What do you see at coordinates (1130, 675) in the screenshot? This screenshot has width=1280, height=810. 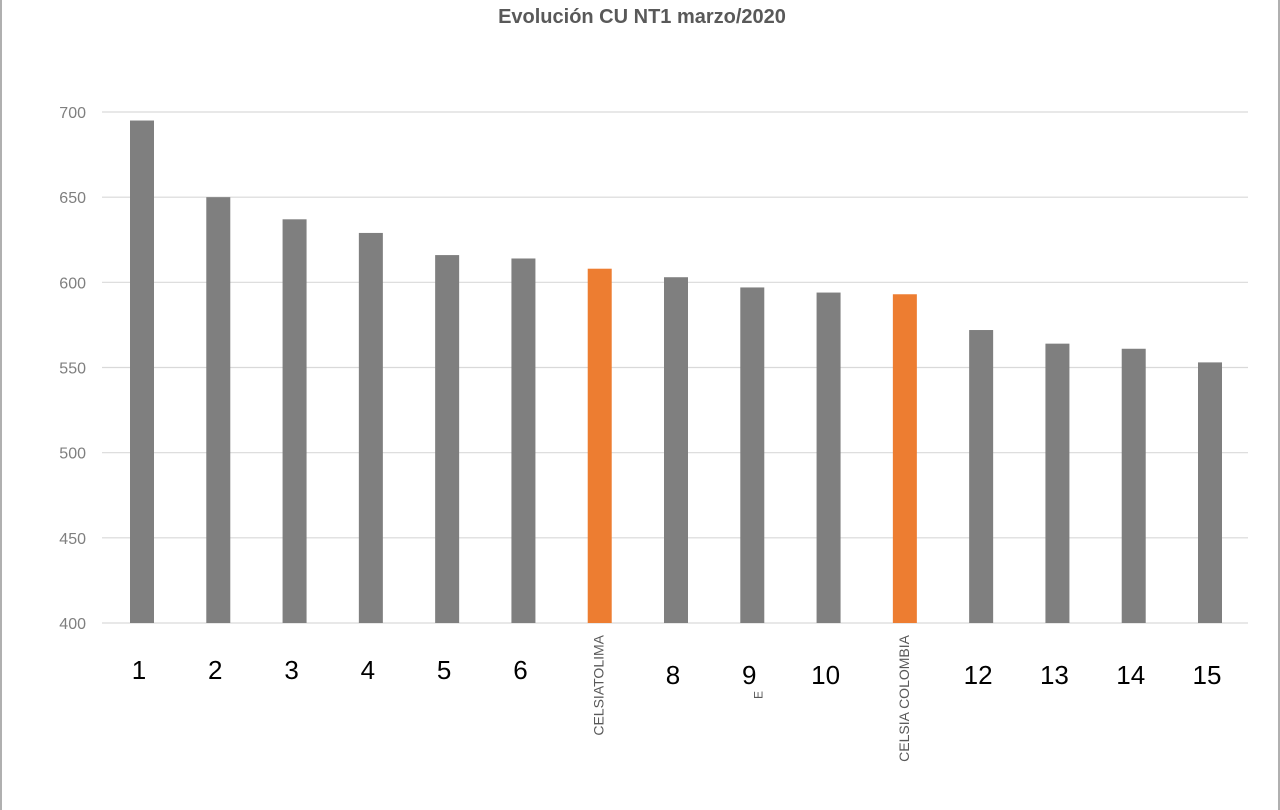 I see `x-tick-label: 14` at bounding box center [1130, 675].